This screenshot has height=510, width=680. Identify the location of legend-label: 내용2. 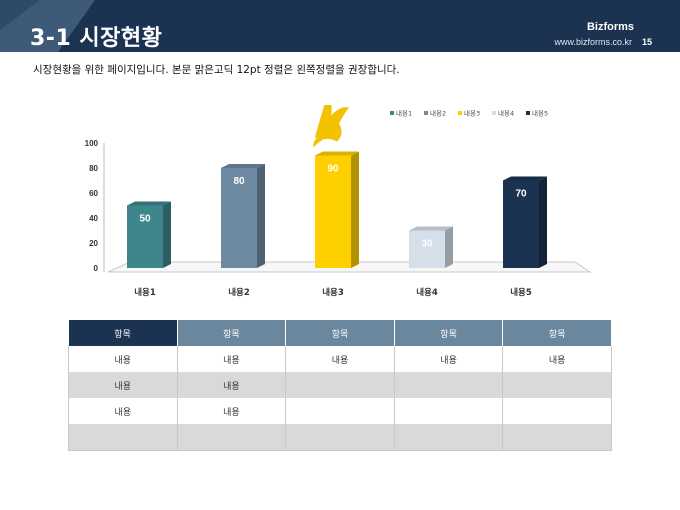
(438, 113).